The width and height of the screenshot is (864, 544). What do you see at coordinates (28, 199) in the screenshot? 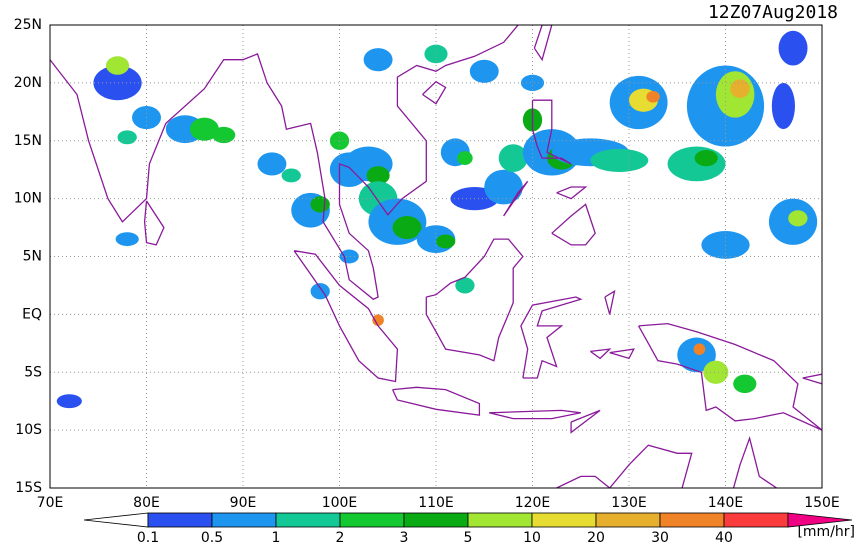
I see `lat-label: 10N` at bounding box center [28, 199].